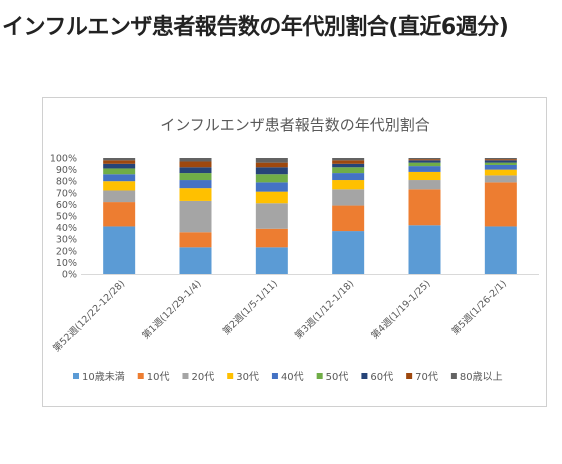 The height and width of the screenshot is (464, 562). Describe the element at coordinates (66, 205) in the screenshot. I see `y-tick-label: 60%` at that location.